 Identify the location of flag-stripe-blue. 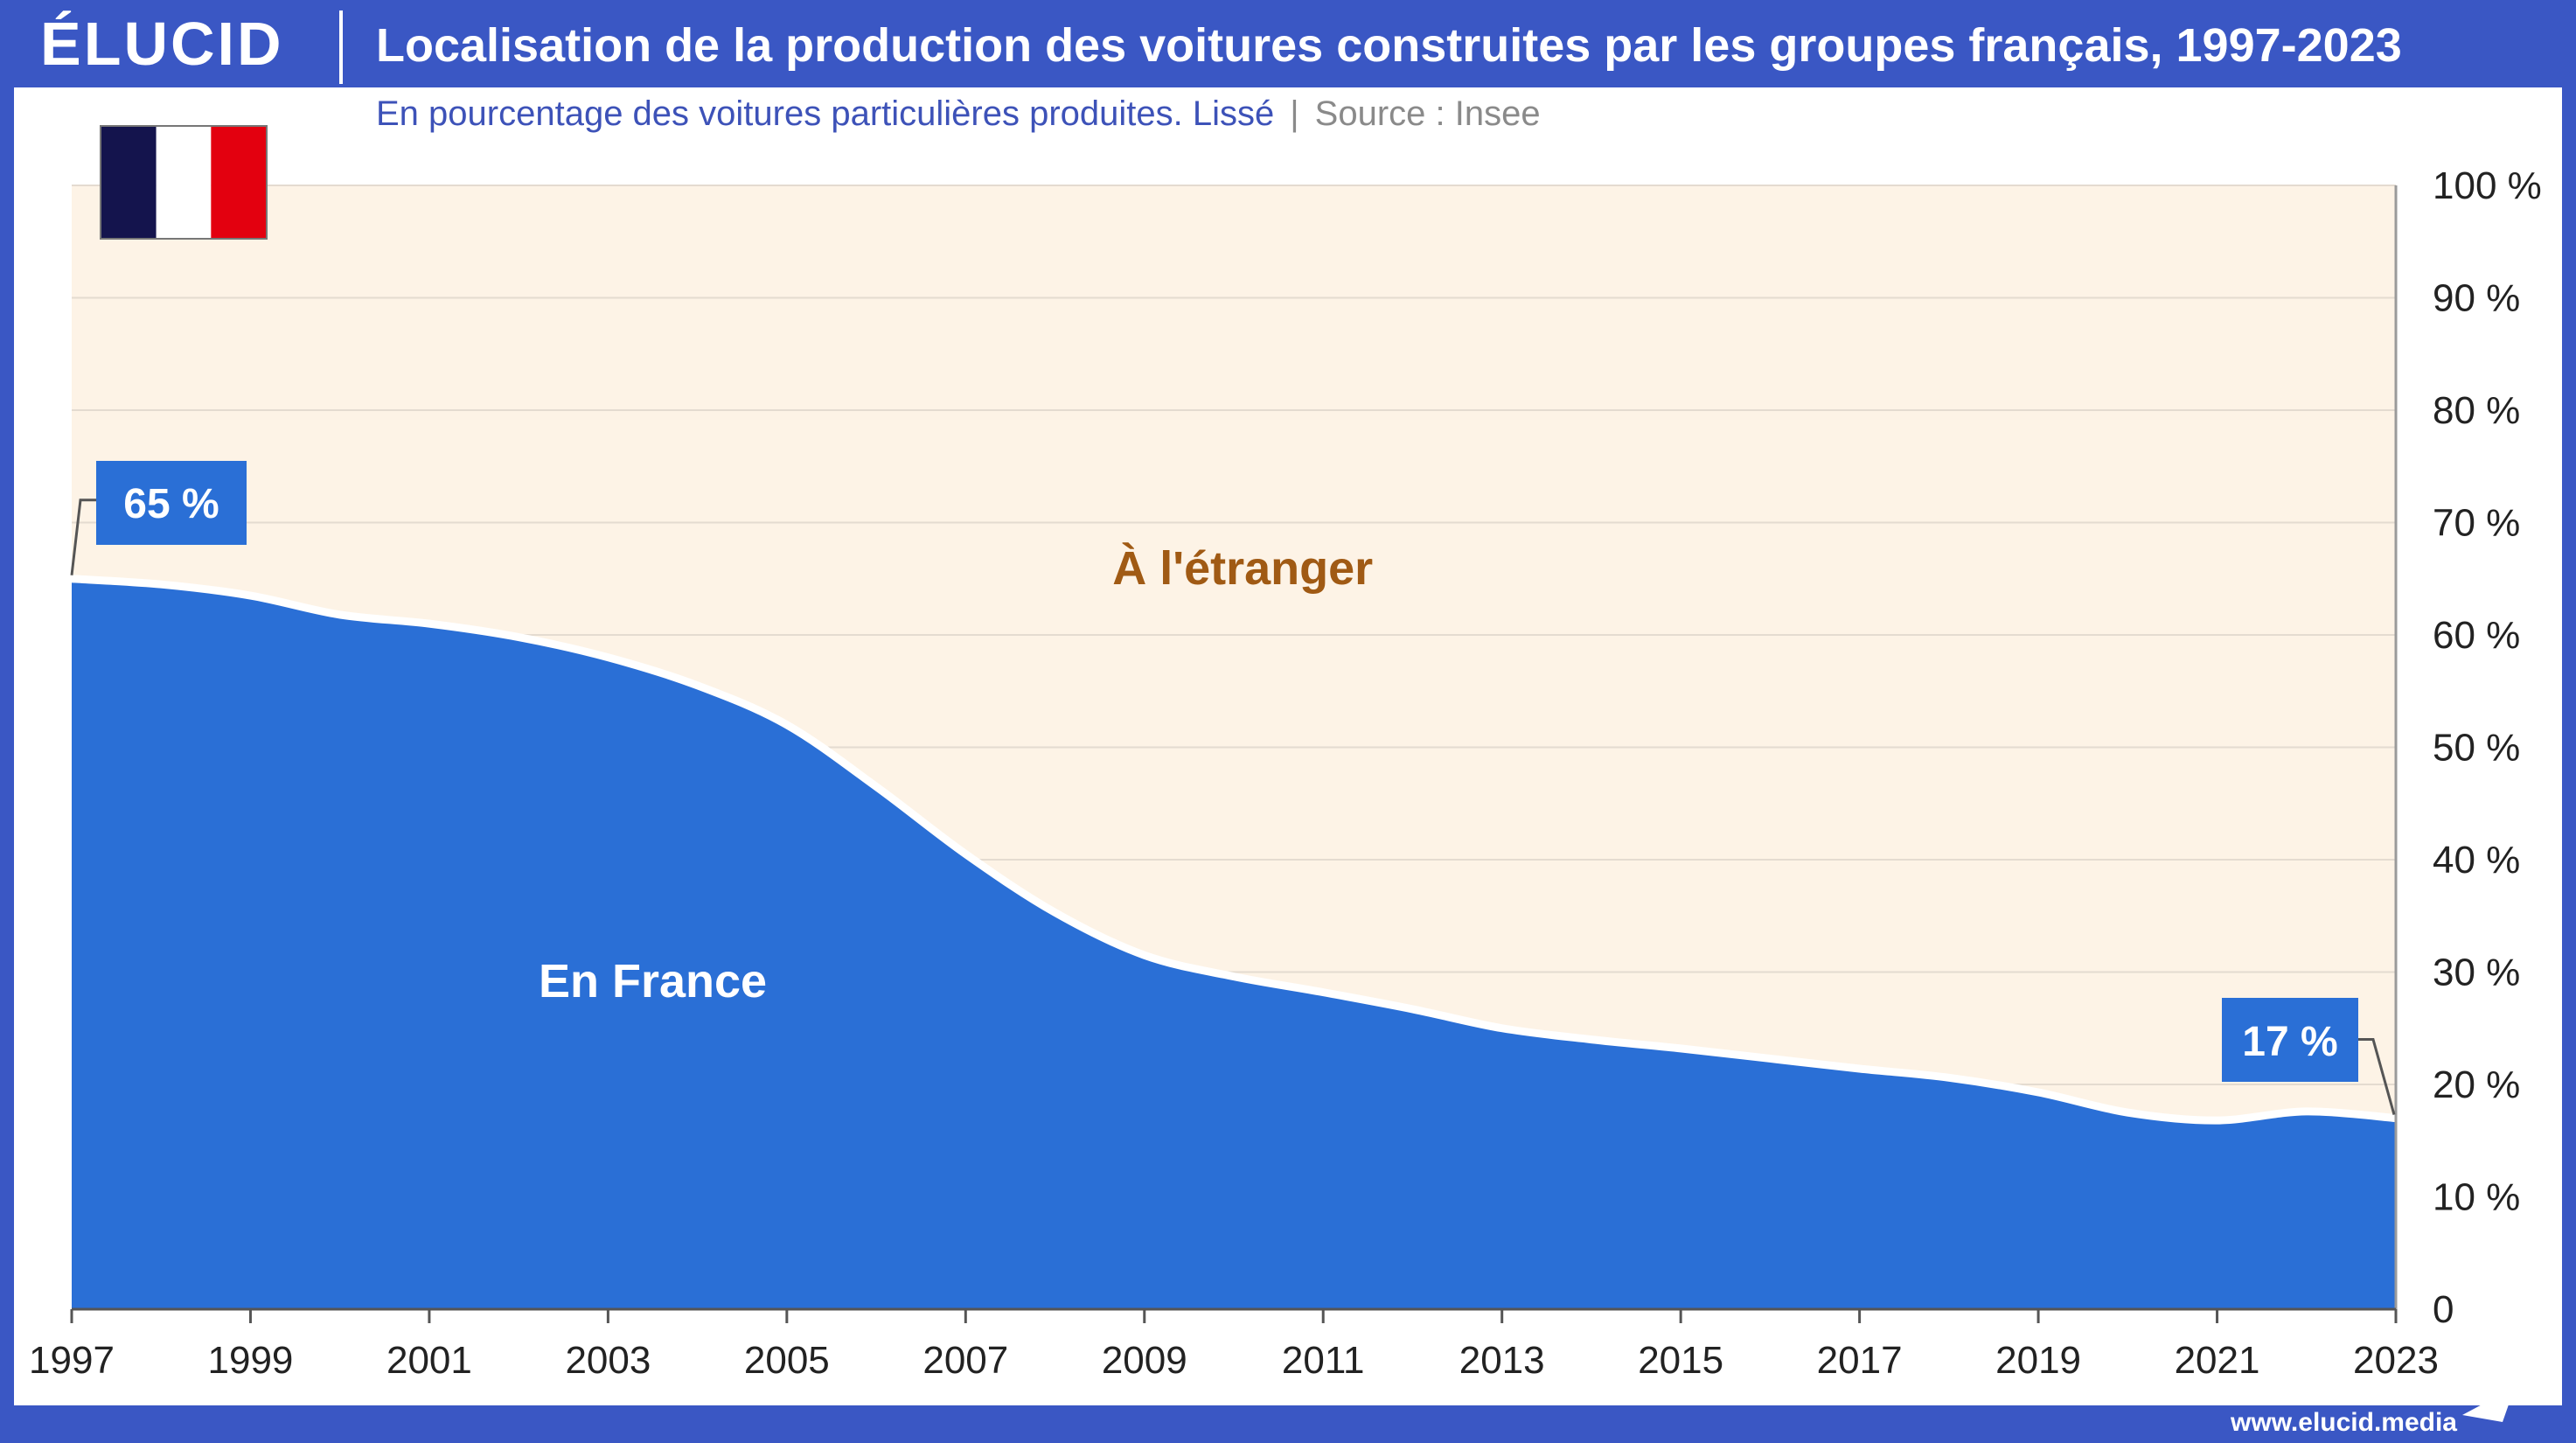
(129, 182).